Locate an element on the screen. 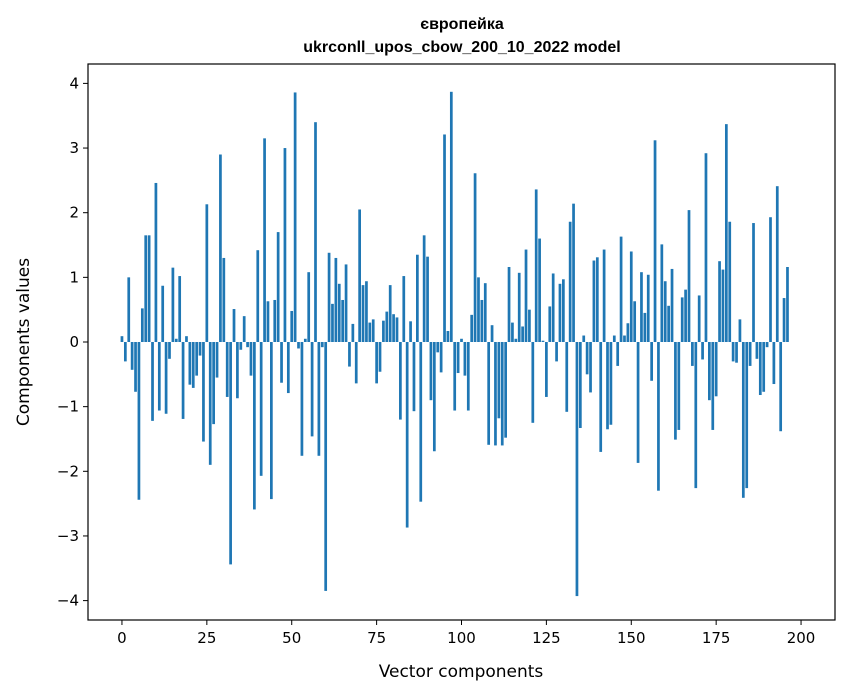  chart-title-line-1: європейка is located at coordinates (462, 24).